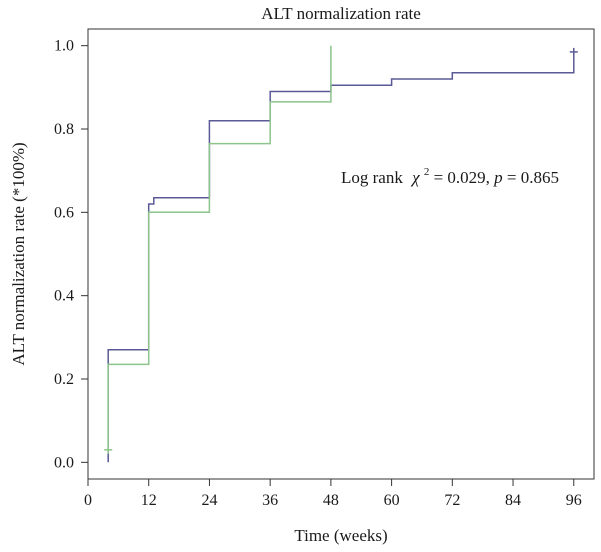 Image resolution: width=601 pixels, height=552 pixels. What do you see at coordinates (149, 500) in the screenshot?
I see `x-tick-label: 12` at bounding box center [149, 500].